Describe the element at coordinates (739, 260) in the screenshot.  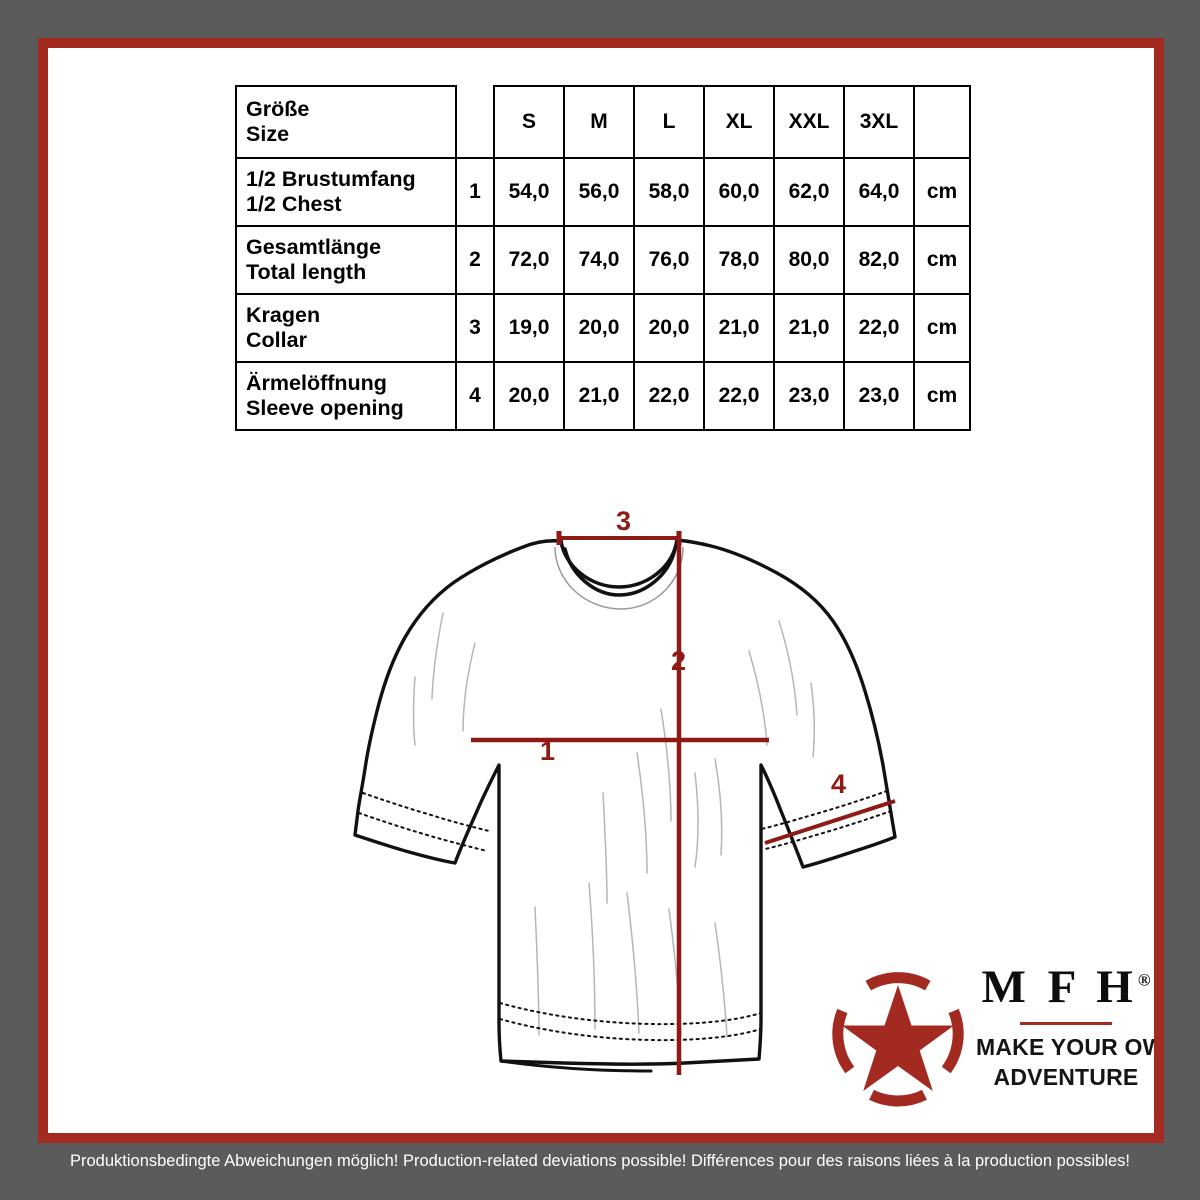
I see `cell-length-xl: 78,0` at that location.